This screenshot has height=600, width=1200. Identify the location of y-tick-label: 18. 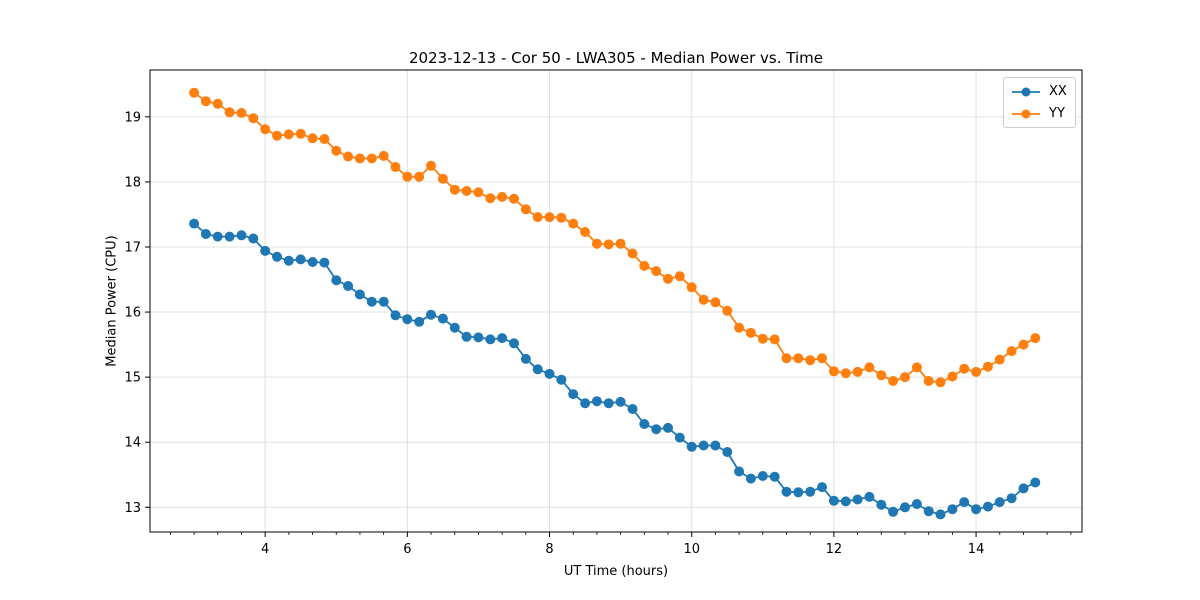
(132, 182).